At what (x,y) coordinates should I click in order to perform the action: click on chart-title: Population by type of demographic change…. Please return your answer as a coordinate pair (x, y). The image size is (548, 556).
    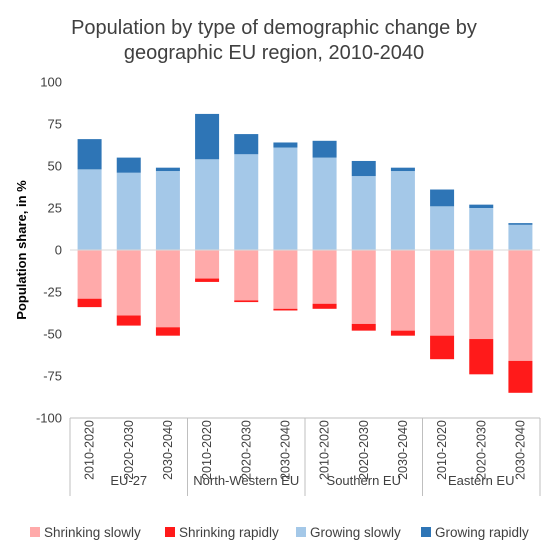
    Looking at the image, I should click on (274, 40).